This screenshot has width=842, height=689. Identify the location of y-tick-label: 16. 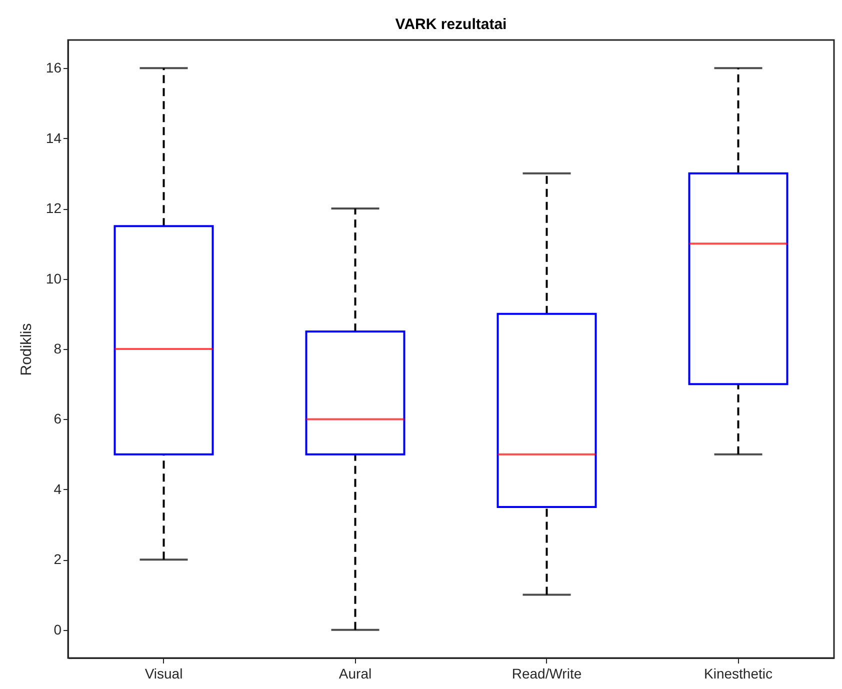
(54, 68).